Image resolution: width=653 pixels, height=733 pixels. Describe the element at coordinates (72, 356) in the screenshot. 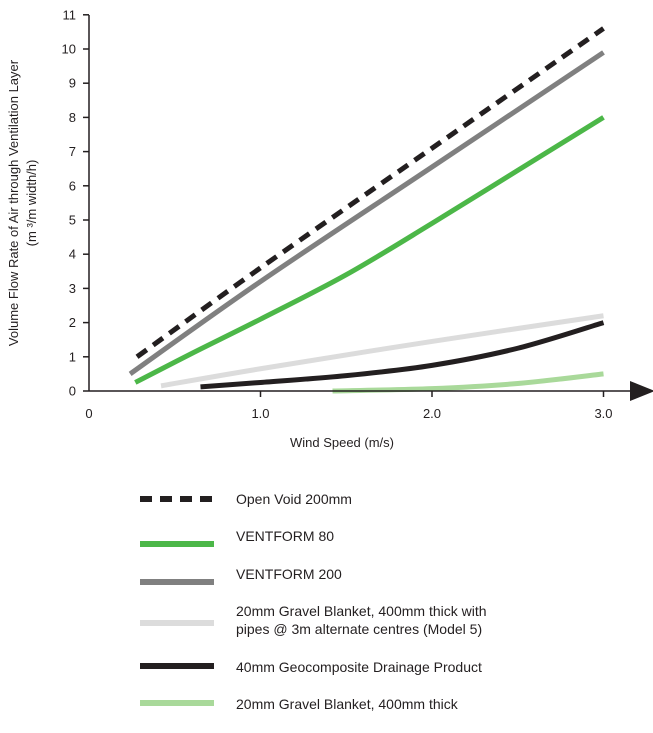

I see `y-tick-label: 1` at that location.